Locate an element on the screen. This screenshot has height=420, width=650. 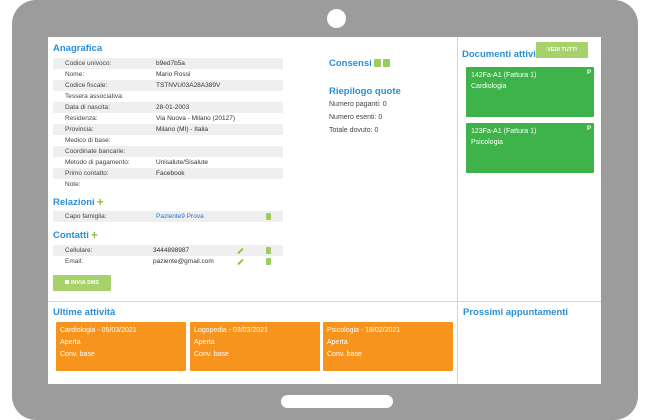
field-value: 28-01-2003 is located at coordinates (173, 107).